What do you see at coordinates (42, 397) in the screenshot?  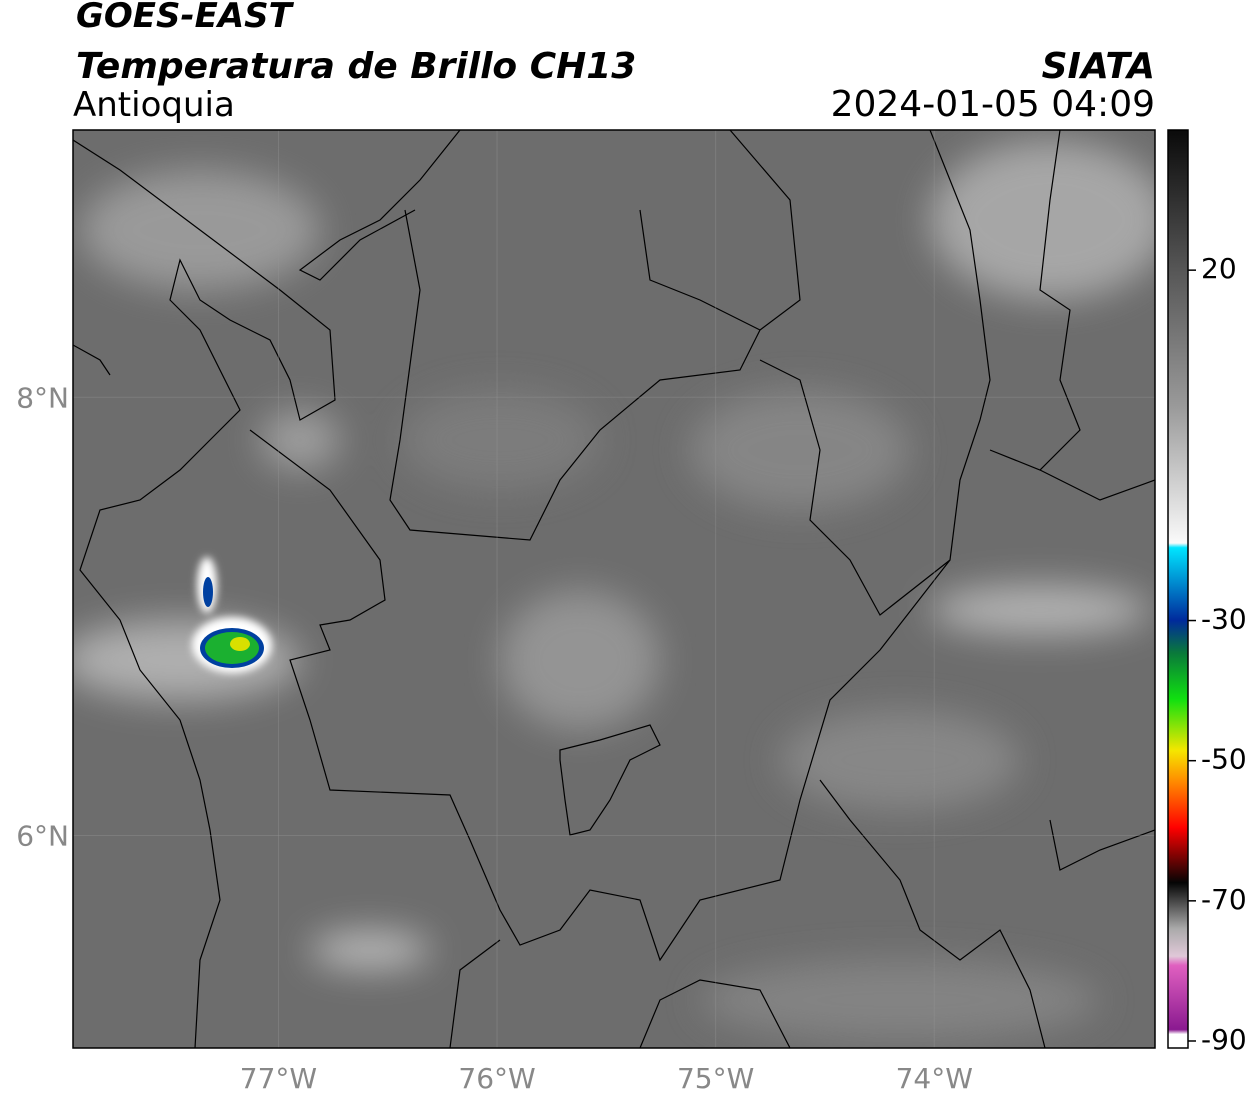 I see `y-tick-label: 8°N` at bounding box center [42, 397].